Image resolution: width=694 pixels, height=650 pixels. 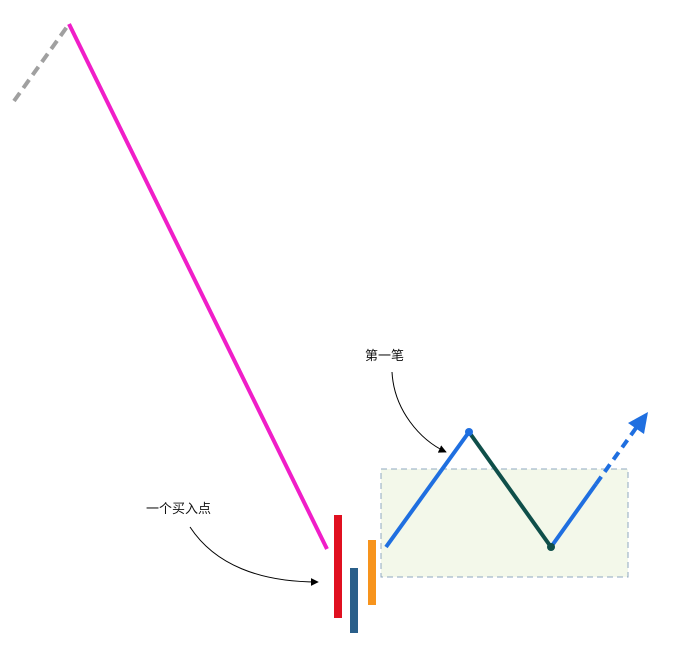 What do you see at coordinates (178, 509) in the screenshot?
I see `label-buy-point: 一个买入点` at bounding box center [178, 509].